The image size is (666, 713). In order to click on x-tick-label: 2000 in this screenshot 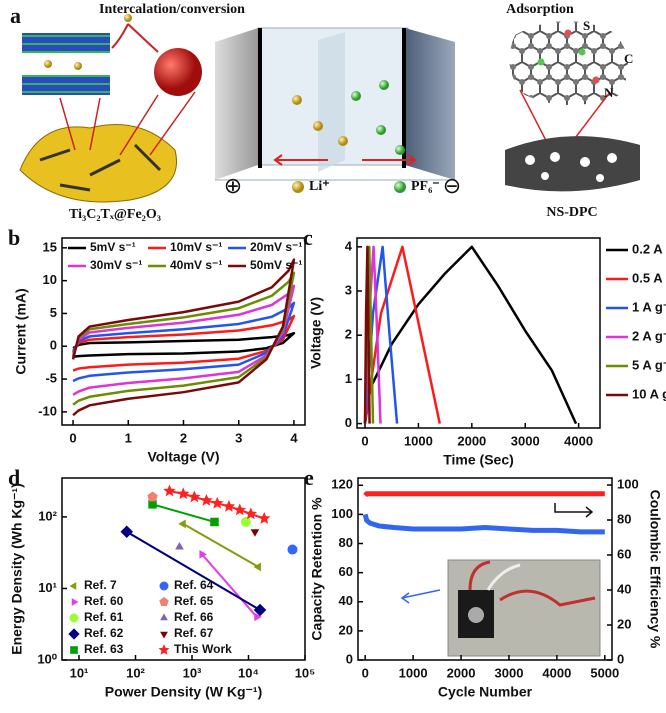, I will do `click(461, 672)`.